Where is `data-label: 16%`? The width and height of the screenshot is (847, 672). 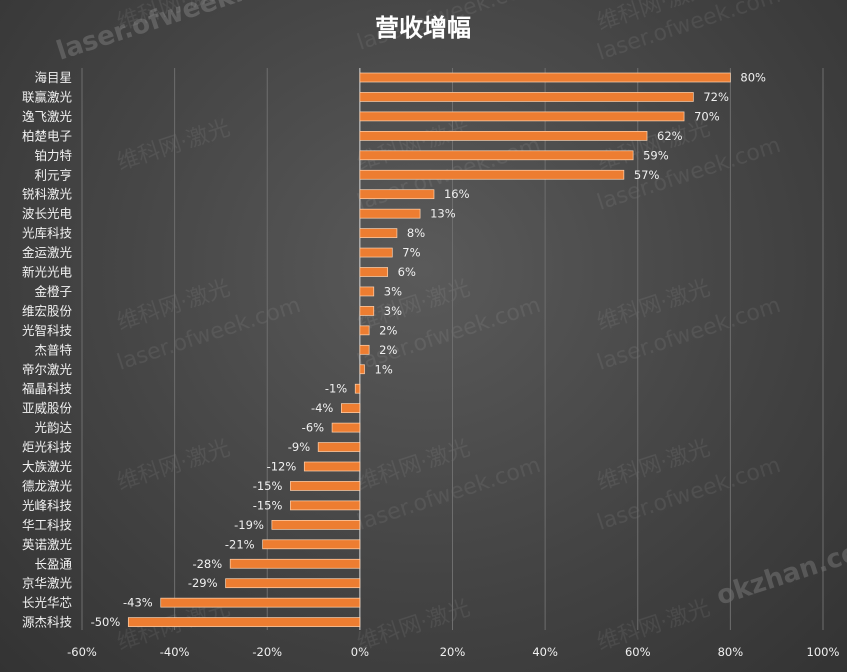
data-label: 16% is located at coordinates (457, 194).